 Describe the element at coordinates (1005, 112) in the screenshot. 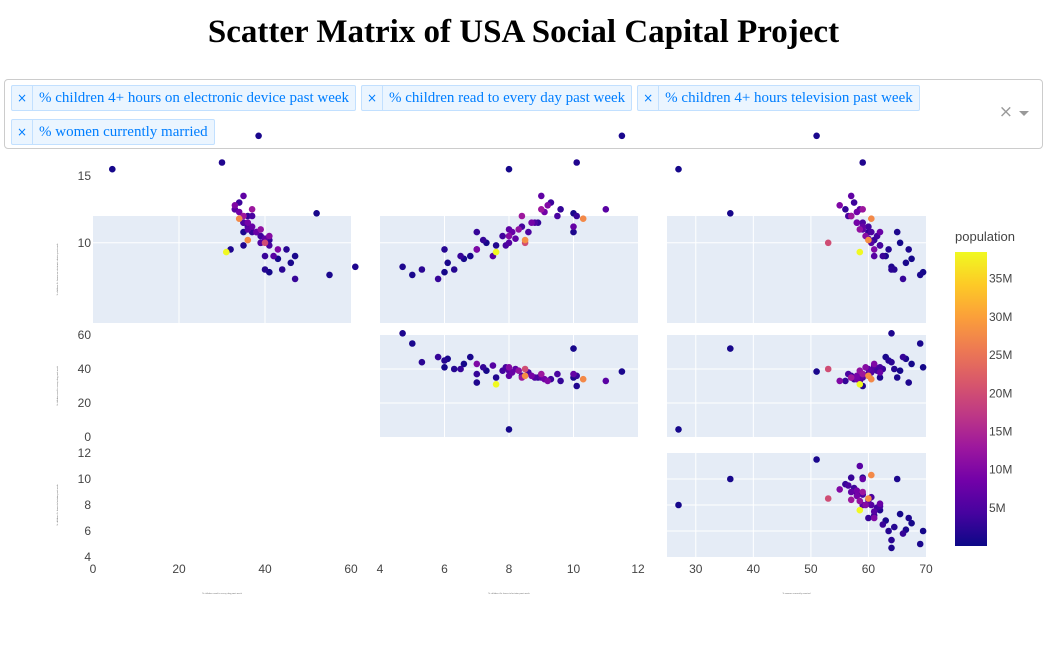

I see `clear-all-icon: ×` at that location.